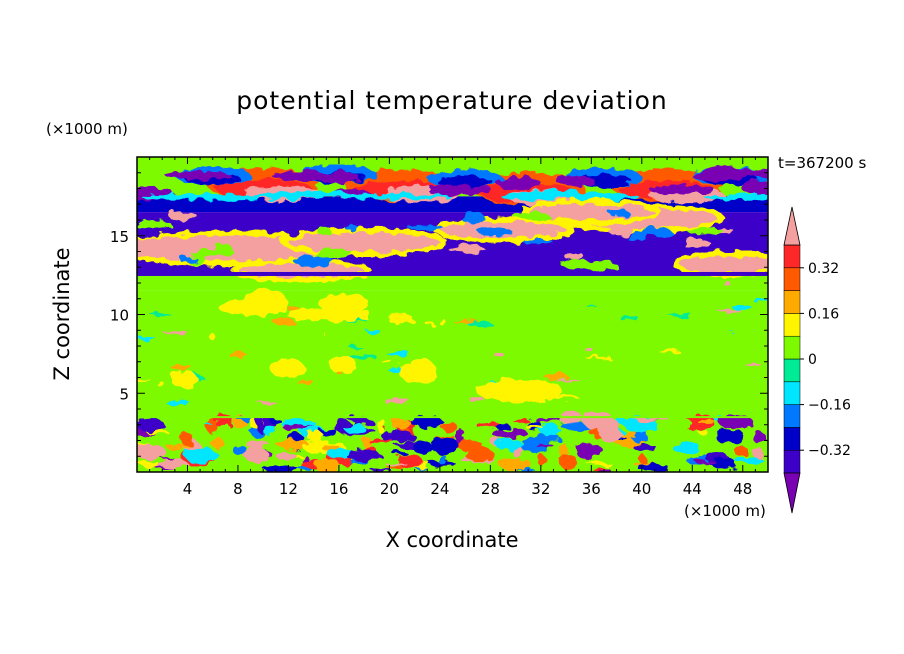 The height and width of the screenshot is (654, 904). I want to click on y-tick-label: 15, so click(119, 237).